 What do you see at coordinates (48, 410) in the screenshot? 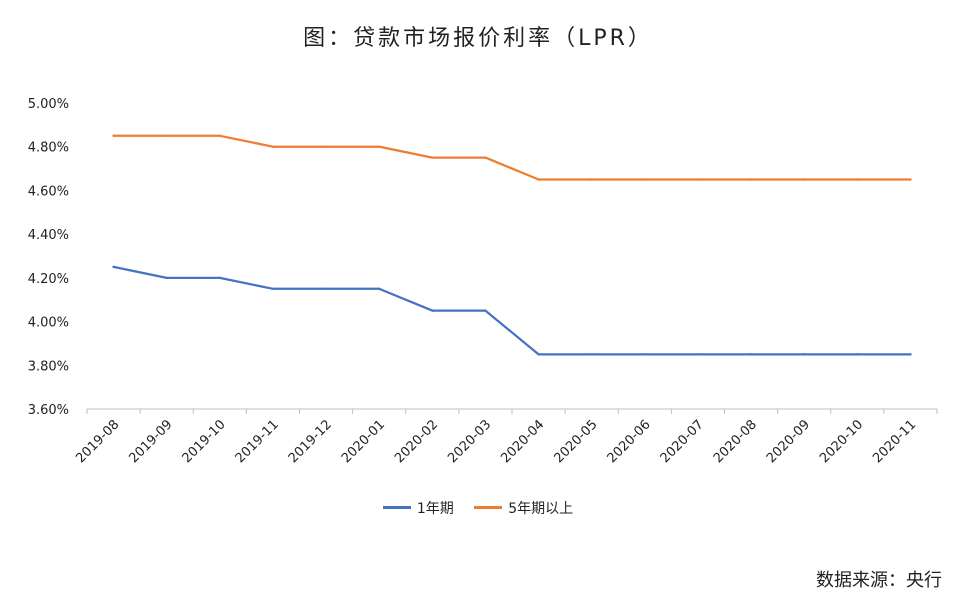
I see `y-tick-label: 3.60%` at bounding box center [48, 410].